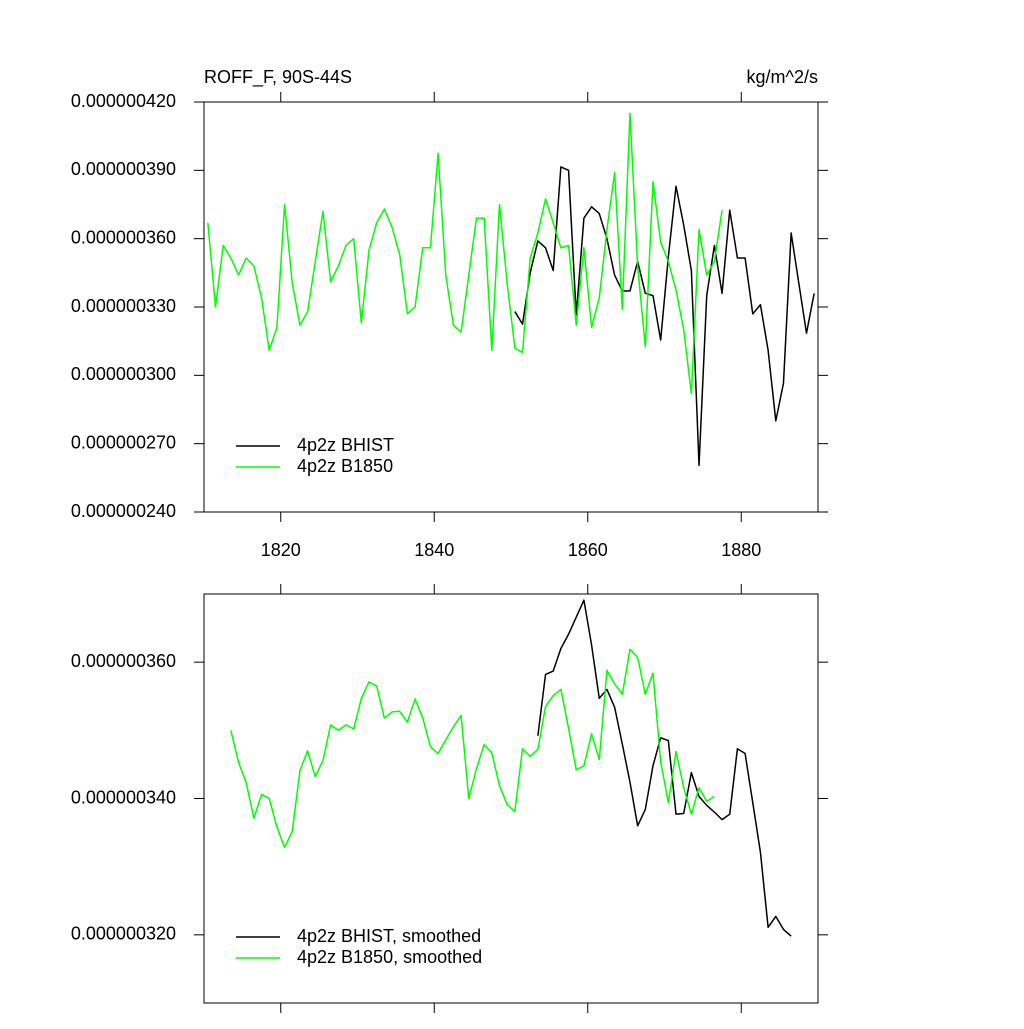 This screenshot has width=1024, height=1029. I want to click on legend-label: 4p2z BHIST, smoothed, so click(389, 936).